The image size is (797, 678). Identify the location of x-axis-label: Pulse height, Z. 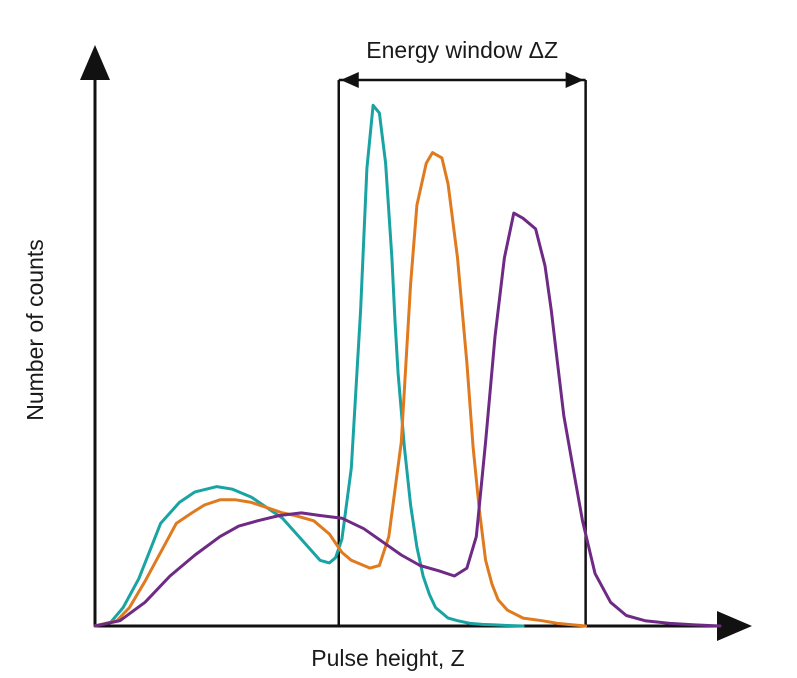
(387, 658).